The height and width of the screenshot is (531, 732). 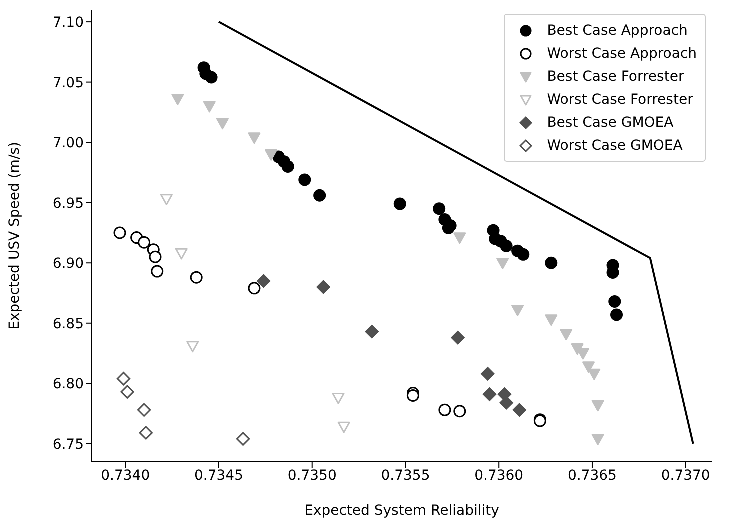 I want to click on x-tick-label: 0.7345, so click(x=219, y=476).